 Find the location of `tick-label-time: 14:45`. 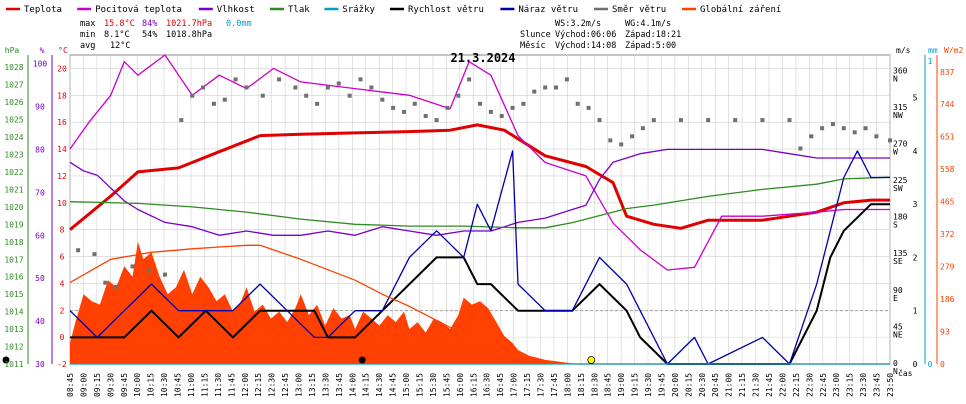

tick-label-time: 14:45 is located at coordinates (393, 385).